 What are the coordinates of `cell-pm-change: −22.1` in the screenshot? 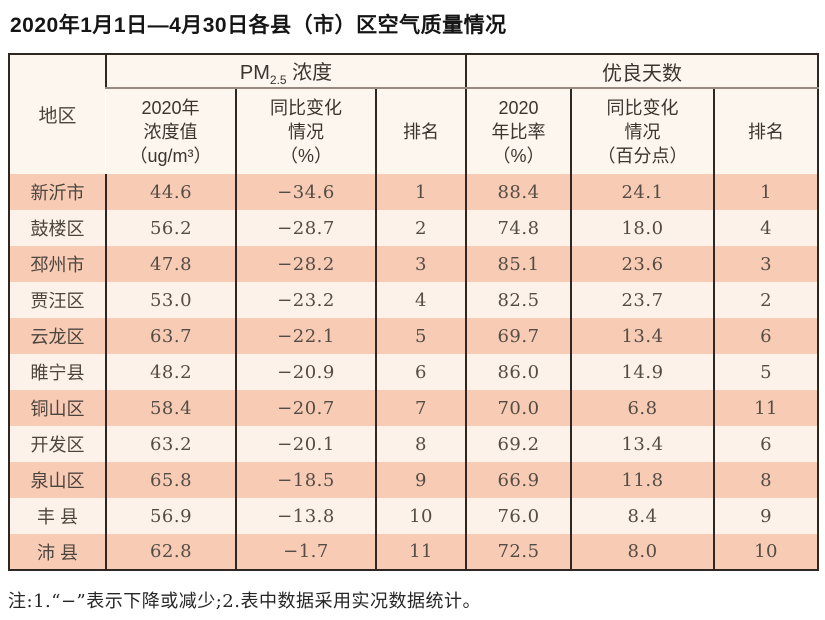 It's located at (305, 336).